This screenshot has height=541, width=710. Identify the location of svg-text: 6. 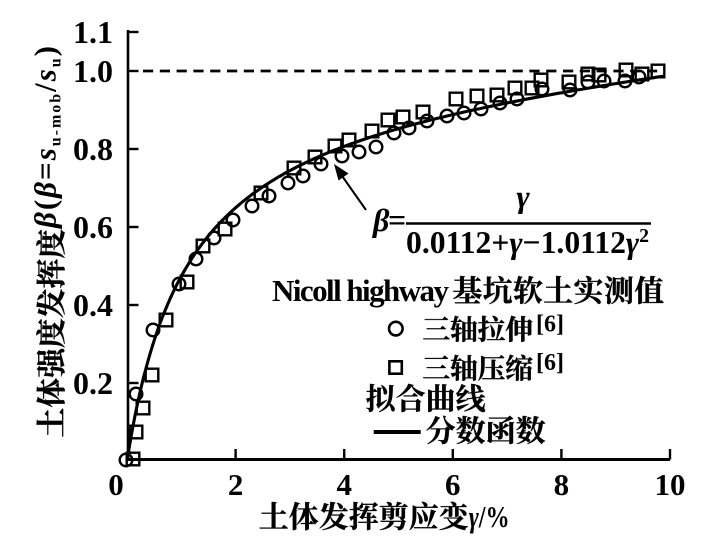
(453, 484).